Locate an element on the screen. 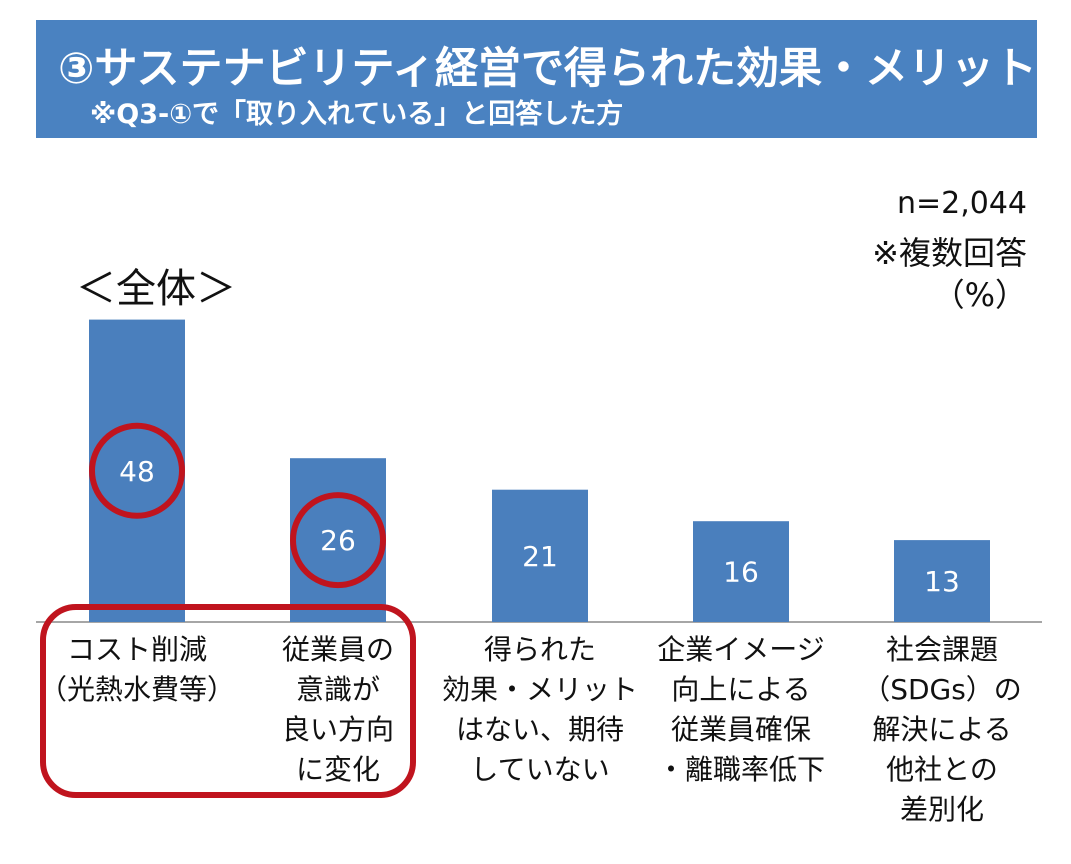  data-label-1: 48 is located at coordinates (137, 471).